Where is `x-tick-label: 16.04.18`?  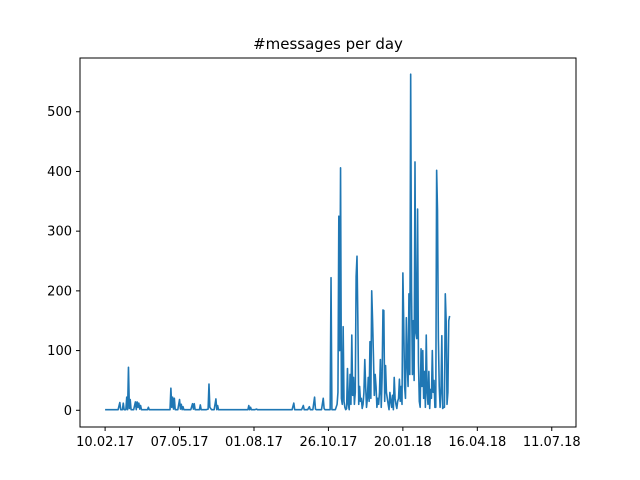
x-tick-label: 16.04.18 is located at coordinates (477, 442).